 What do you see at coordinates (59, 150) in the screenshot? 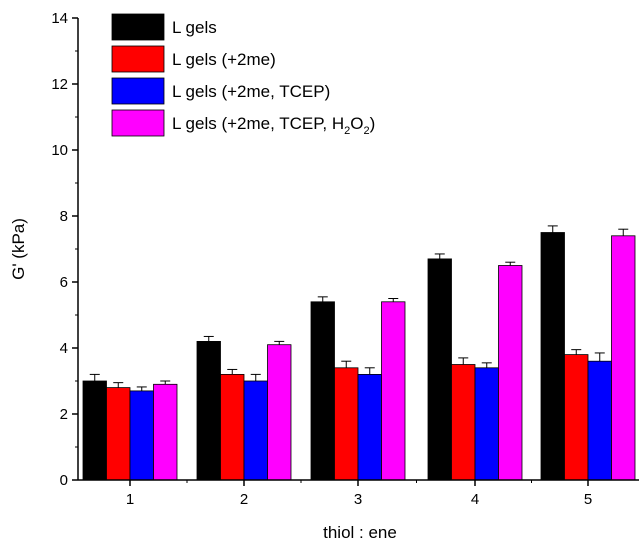
I see `y-tick-label: 10` at bounding box center [59, 150].